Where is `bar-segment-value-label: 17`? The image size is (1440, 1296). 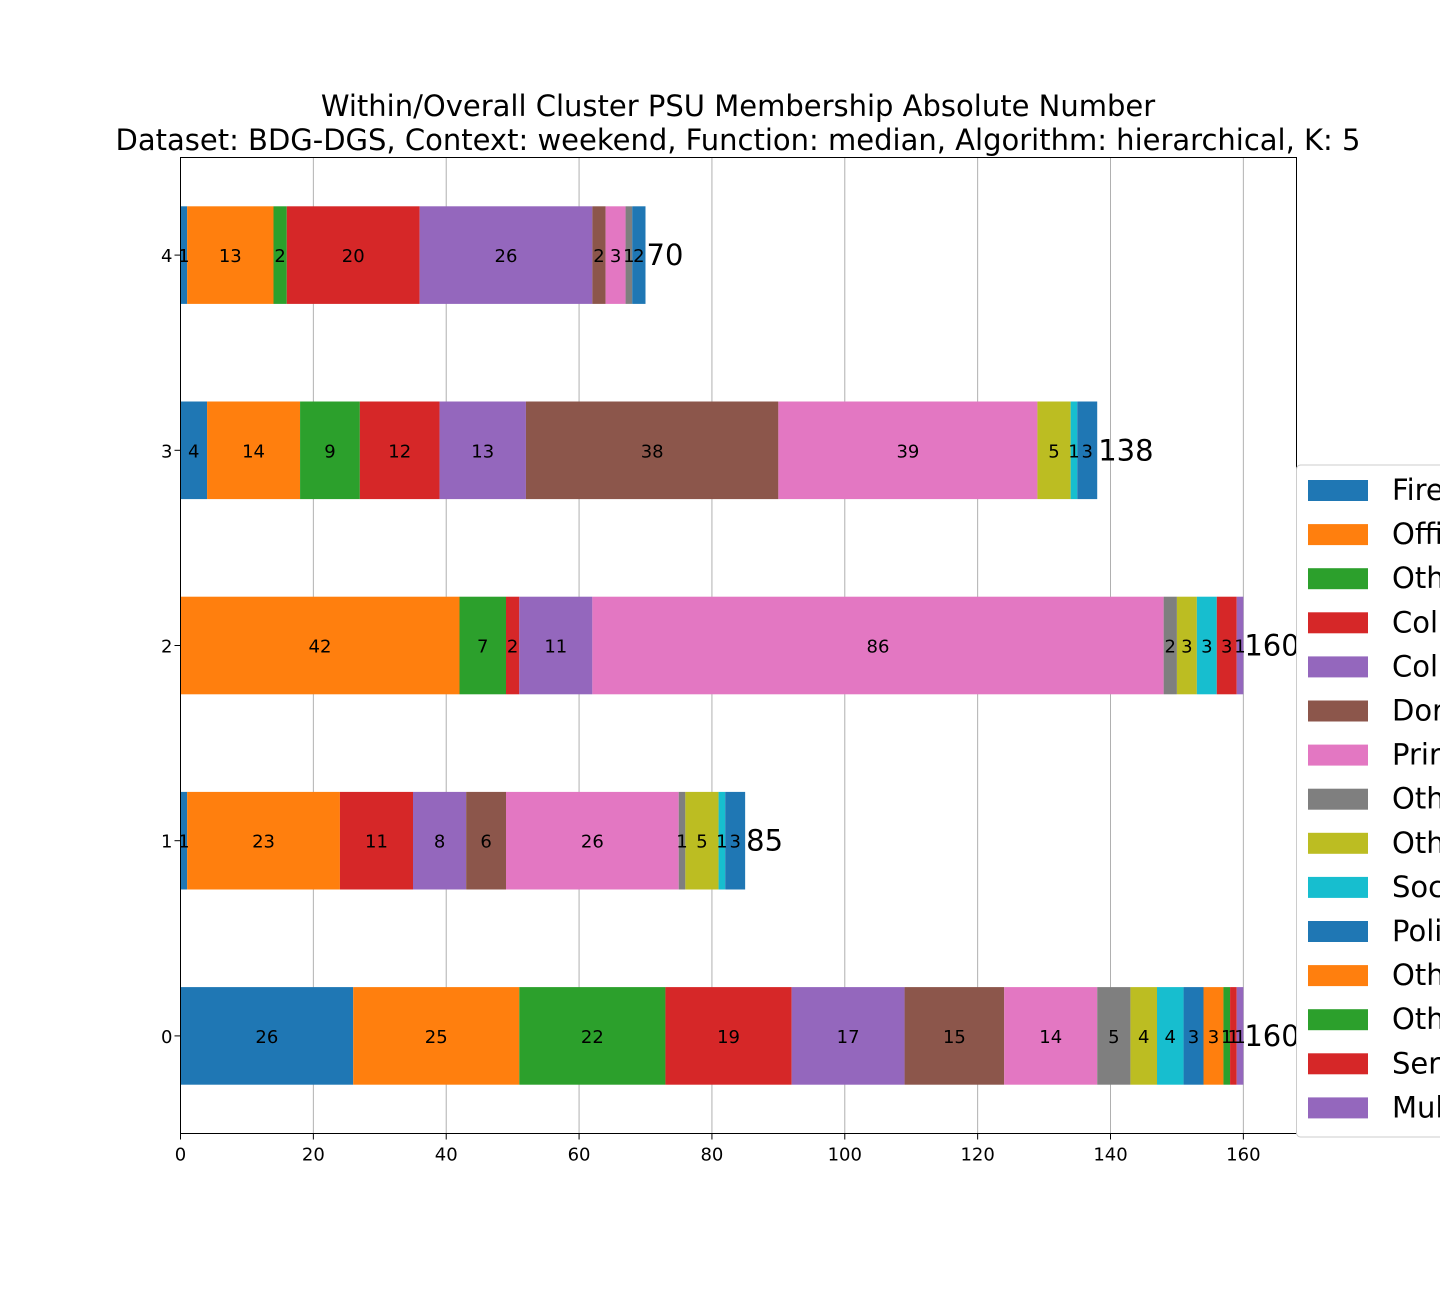
bar-segment-value-label: 17 is located at coordinates (848, 1037).